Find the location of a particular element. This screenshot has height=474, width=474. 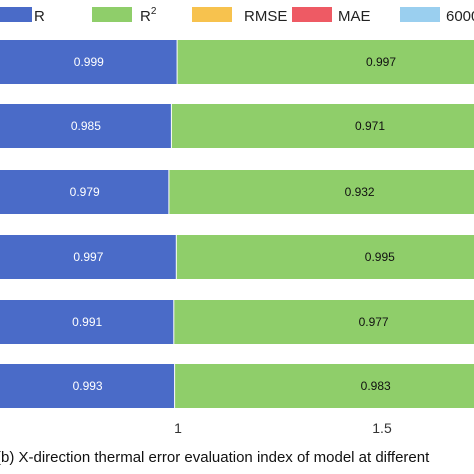

data-label-r2-row-4: 0.995 is located at coordinates (380, 257).